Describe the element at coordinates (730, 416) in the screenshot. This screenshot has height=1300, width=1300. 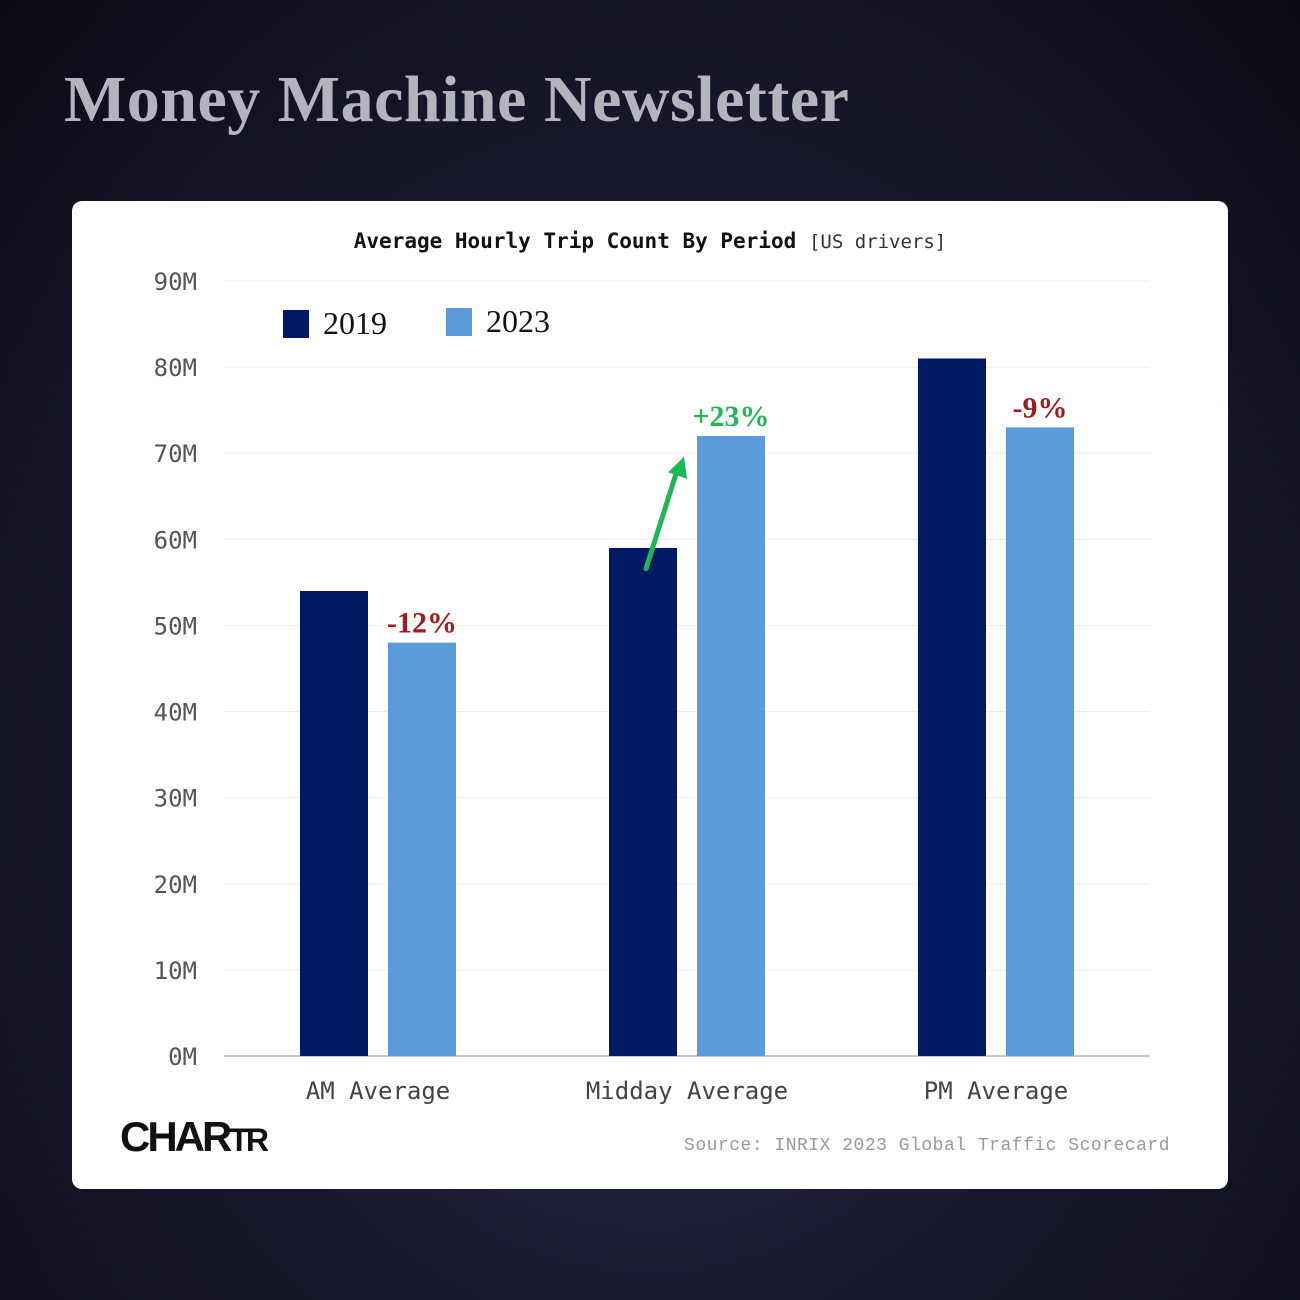
I see `annotation-label: +23%` at that location.